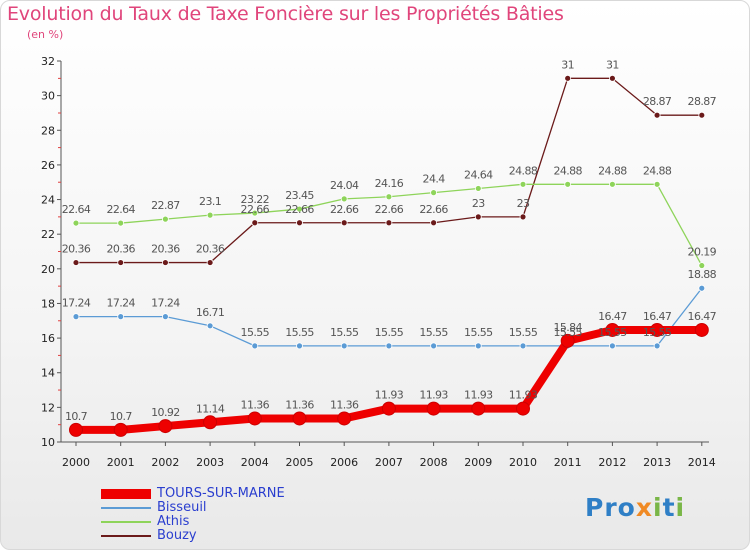  I want to click on logo-letter: x, so click(644, 507).